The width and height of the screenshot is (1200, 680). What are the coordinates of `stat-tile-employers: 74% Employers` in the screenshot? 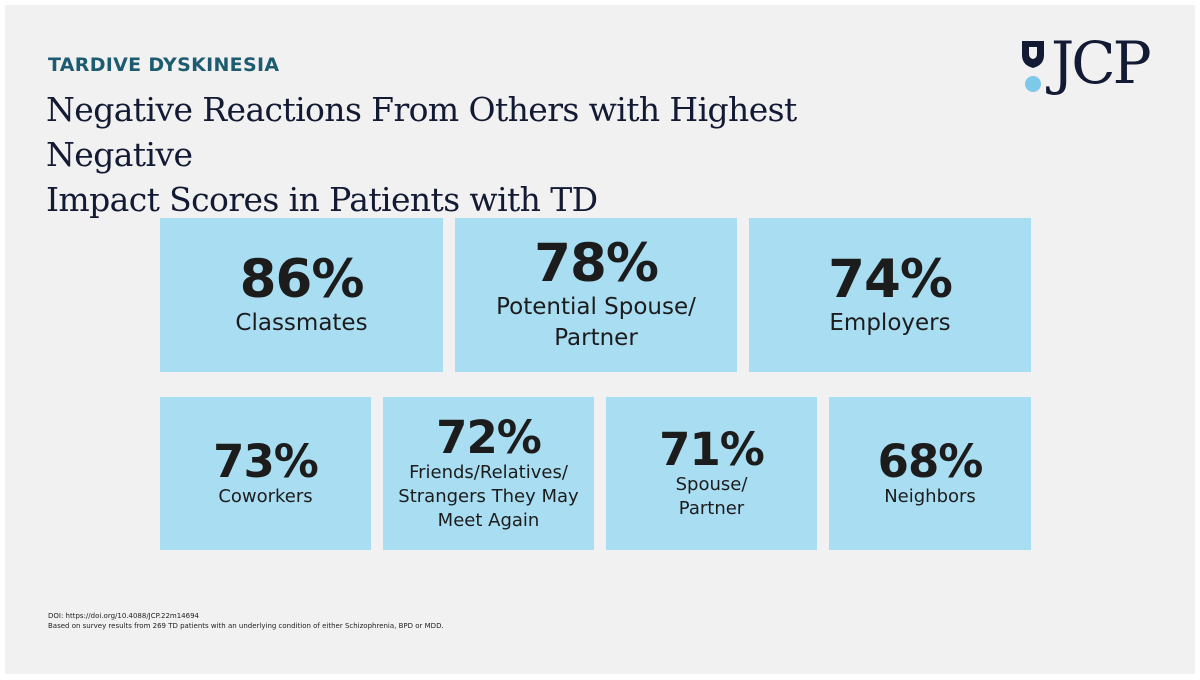 It's located at (890, 295).